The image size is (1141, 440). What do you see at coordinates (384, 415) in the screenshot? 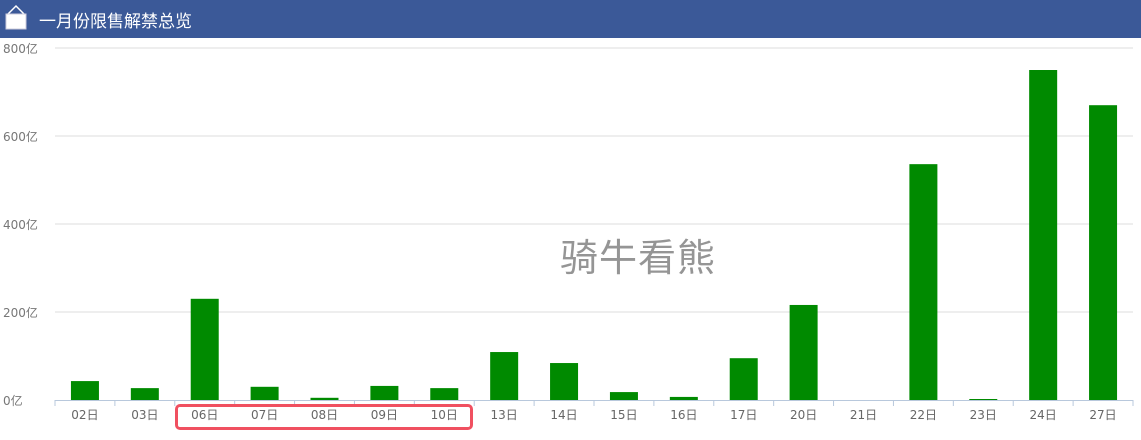
I see `x-tick-label: 09日` at bounding box center [384, 415].